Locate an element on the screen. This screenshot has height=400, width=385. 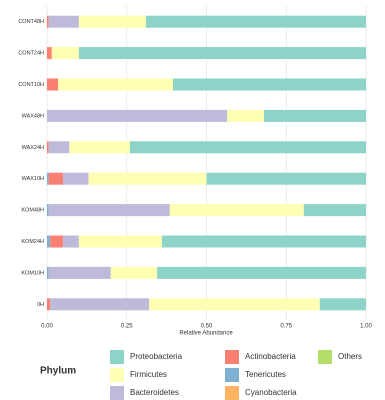
y-tick-label: CONT48H is located at coordinates (31, 22).